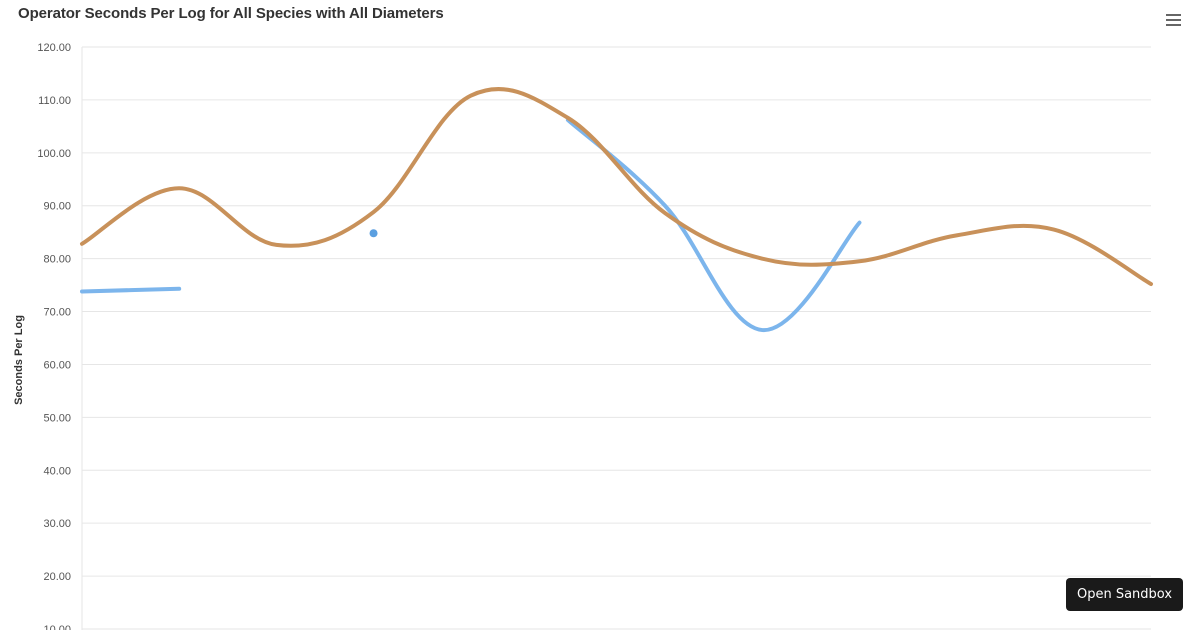  Describe the element at coordinates (57, 365) in the screenshot. I see `y-tick-label: 60.00` at that location.